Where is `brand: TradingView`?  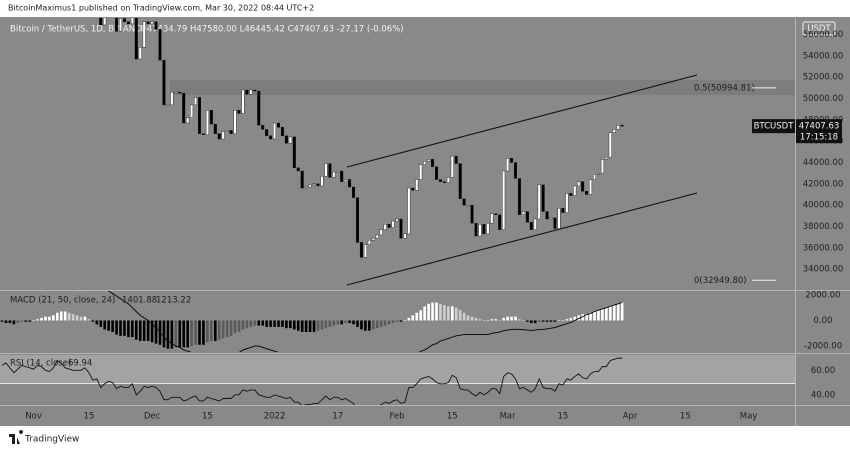
brand: TradingView is located at coordinates (51, 440).